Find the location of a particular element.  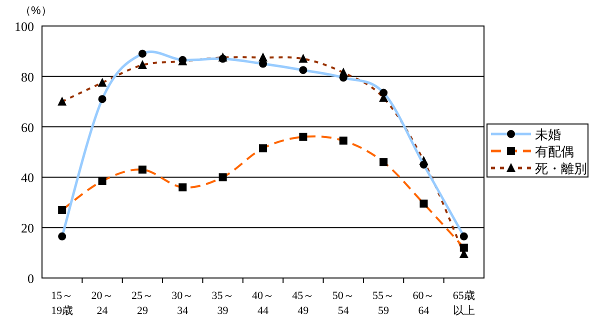

y-tick-label: 80 is located at coordinates (27, 76).